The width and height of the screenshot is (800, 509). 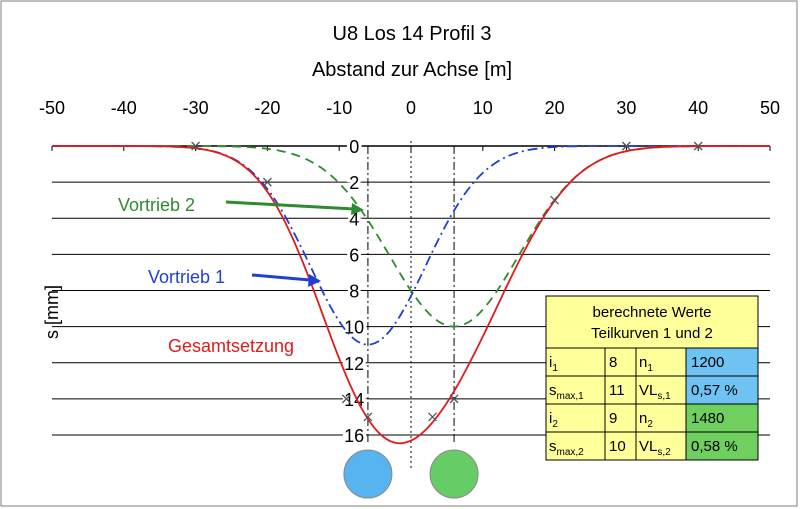 What do you see at coordinates (714, 446) in the screenshot?
I see `table-value2-3: 0,58 %` at bounding box center [714, 446].